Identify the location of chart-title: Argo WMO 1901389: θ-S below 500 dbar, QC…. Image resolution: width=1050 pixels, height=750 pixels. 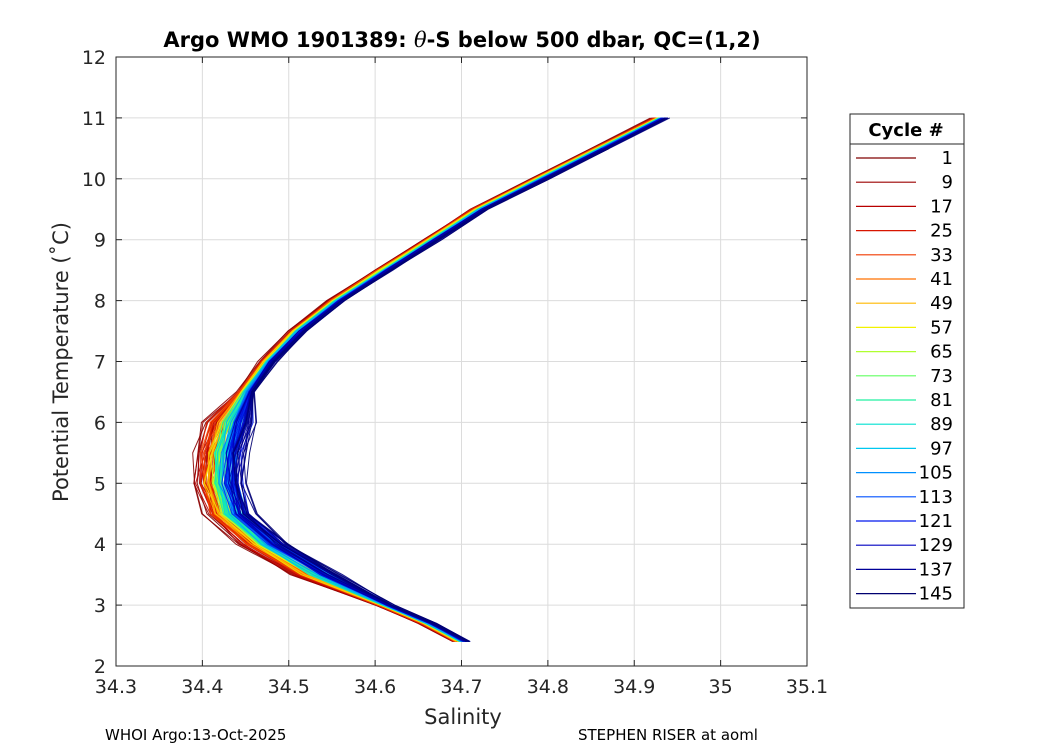
(461, 40).